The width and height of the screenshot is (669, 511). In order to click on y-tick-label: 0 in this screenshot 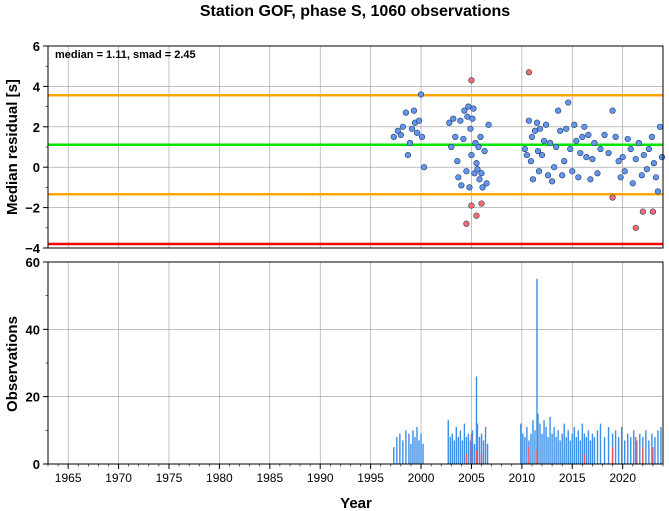, I will do `click(36, 464)`.